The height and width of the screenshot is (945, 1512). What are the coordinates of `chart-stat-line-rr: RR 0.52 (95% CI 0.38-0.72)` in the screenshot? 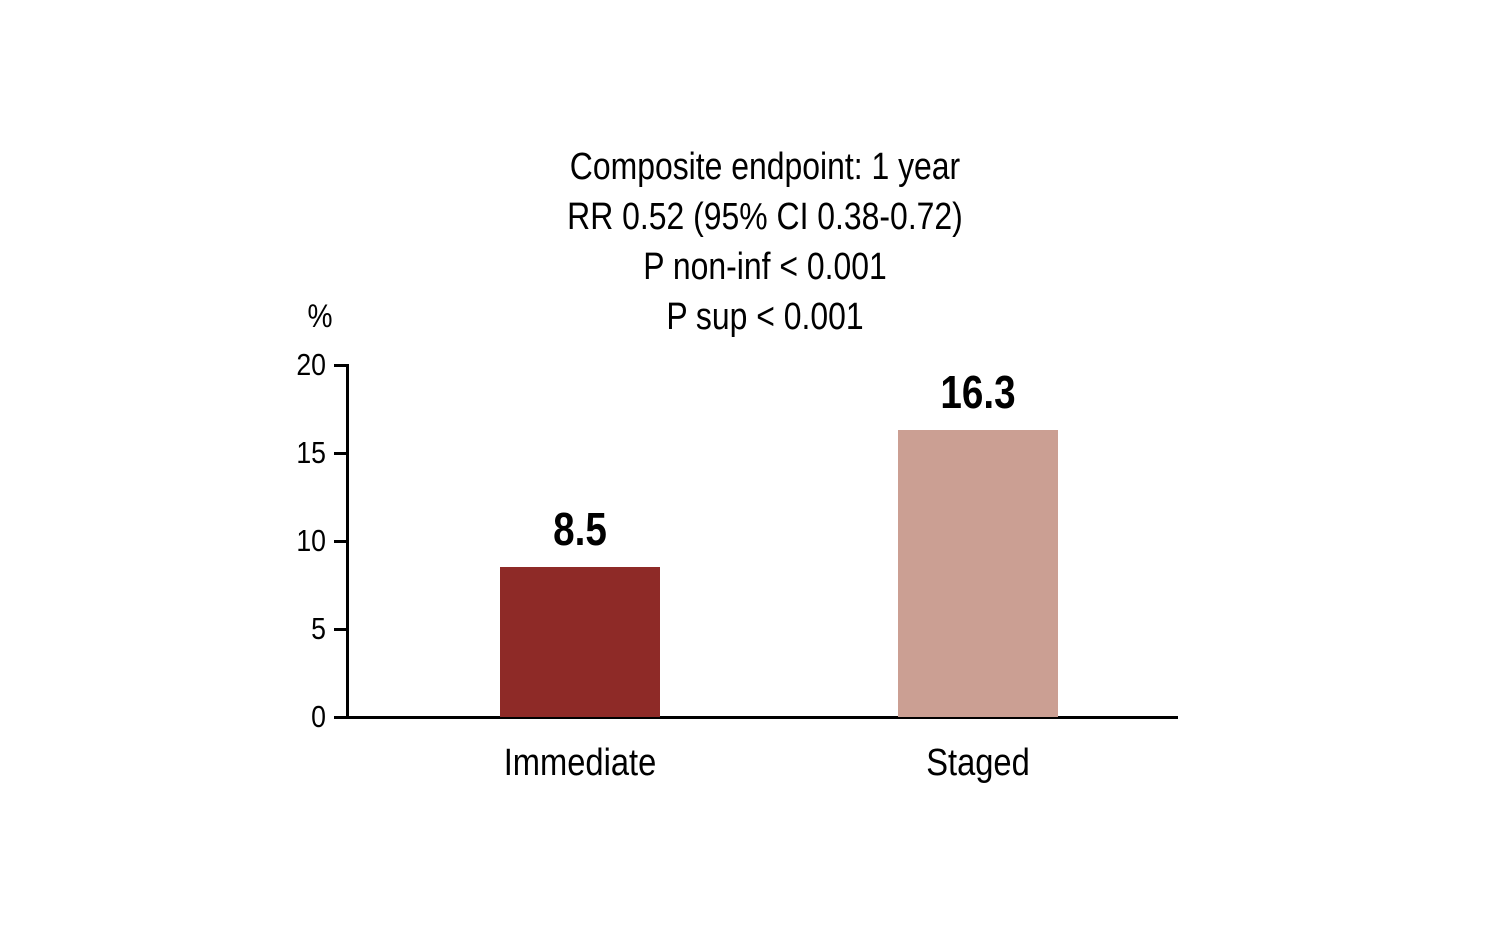 It's located at (765, 217).